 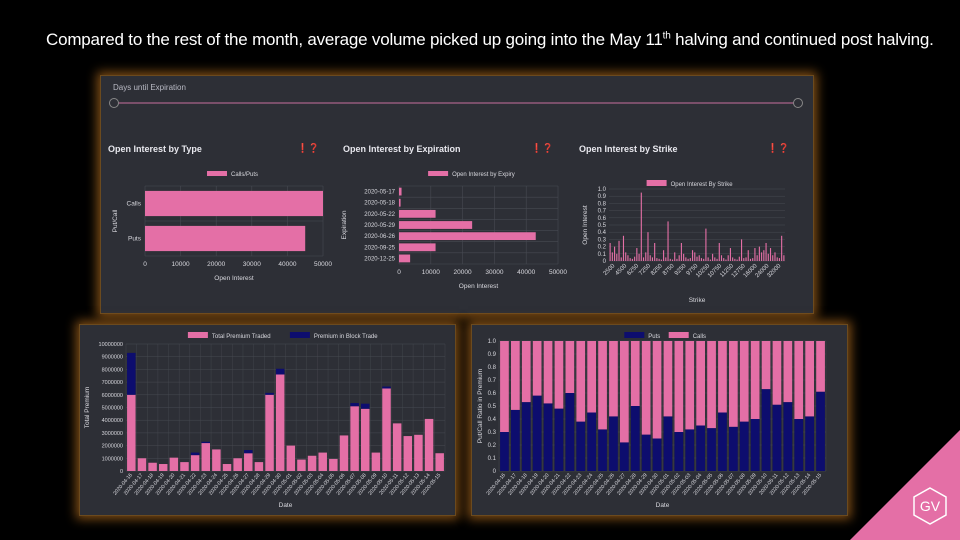 What do you see at coordinates (798, 103) in the screenshot?
I see `slider-handle-max` at bounding box center [798, 103].